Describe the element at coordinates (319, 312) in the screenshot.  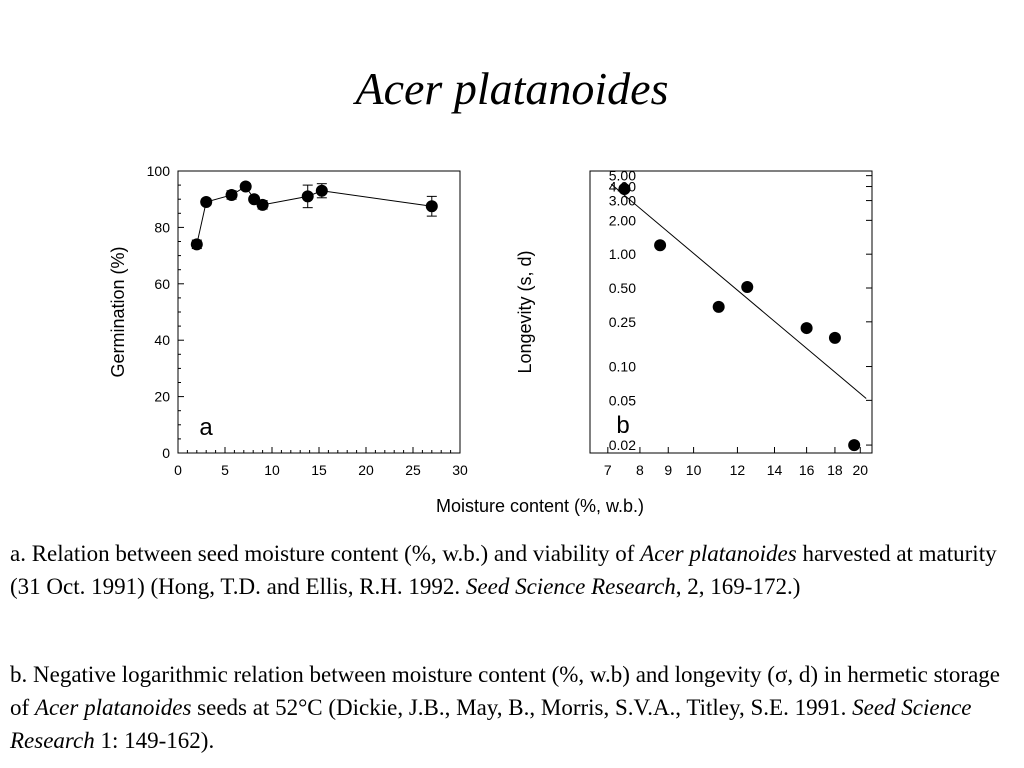
I see `chart-a-frame` at that location.